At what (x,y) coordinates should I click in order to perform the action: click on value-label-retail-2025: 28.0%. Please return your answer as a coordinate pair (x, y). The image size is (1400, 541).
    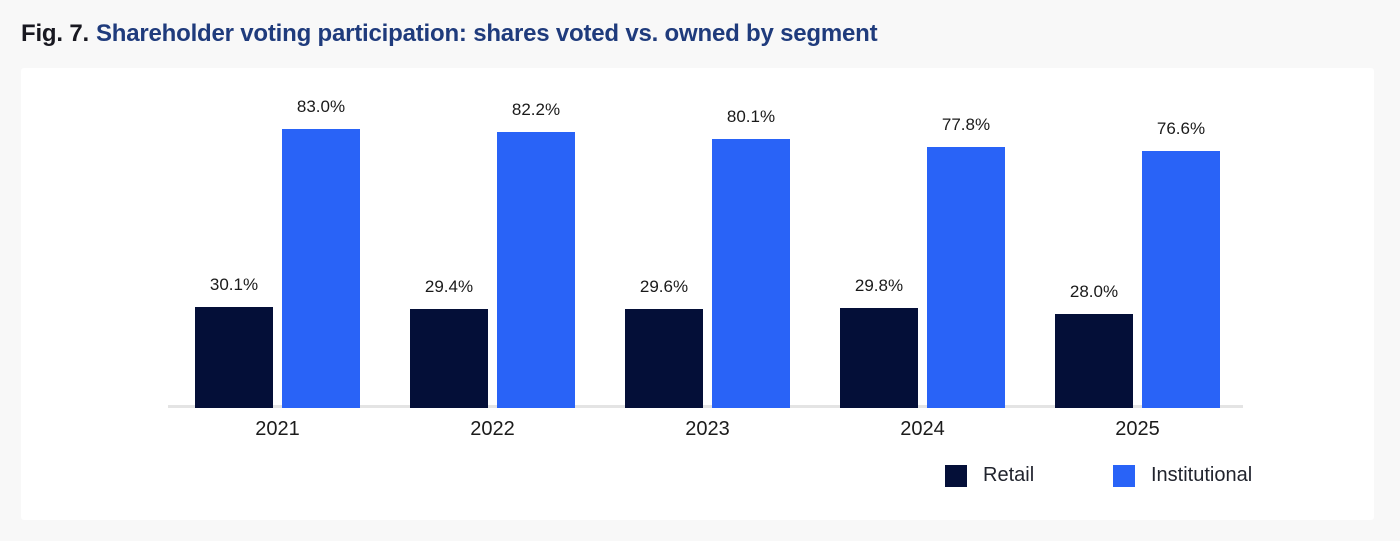
    Looking at the image, I should click on (1094, 291).